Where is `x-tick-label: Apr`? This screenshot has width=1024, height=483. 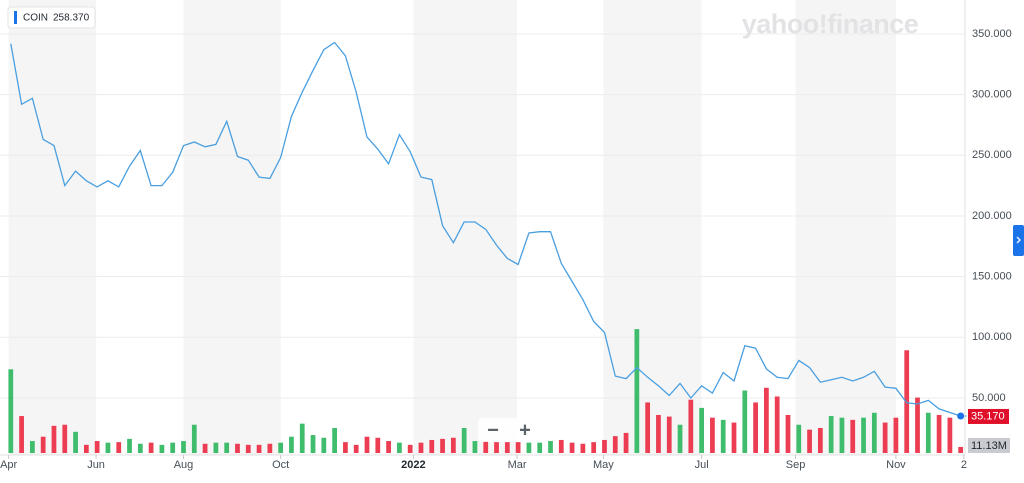
x-tick-label: Apr is located at coordinates (8, 465).